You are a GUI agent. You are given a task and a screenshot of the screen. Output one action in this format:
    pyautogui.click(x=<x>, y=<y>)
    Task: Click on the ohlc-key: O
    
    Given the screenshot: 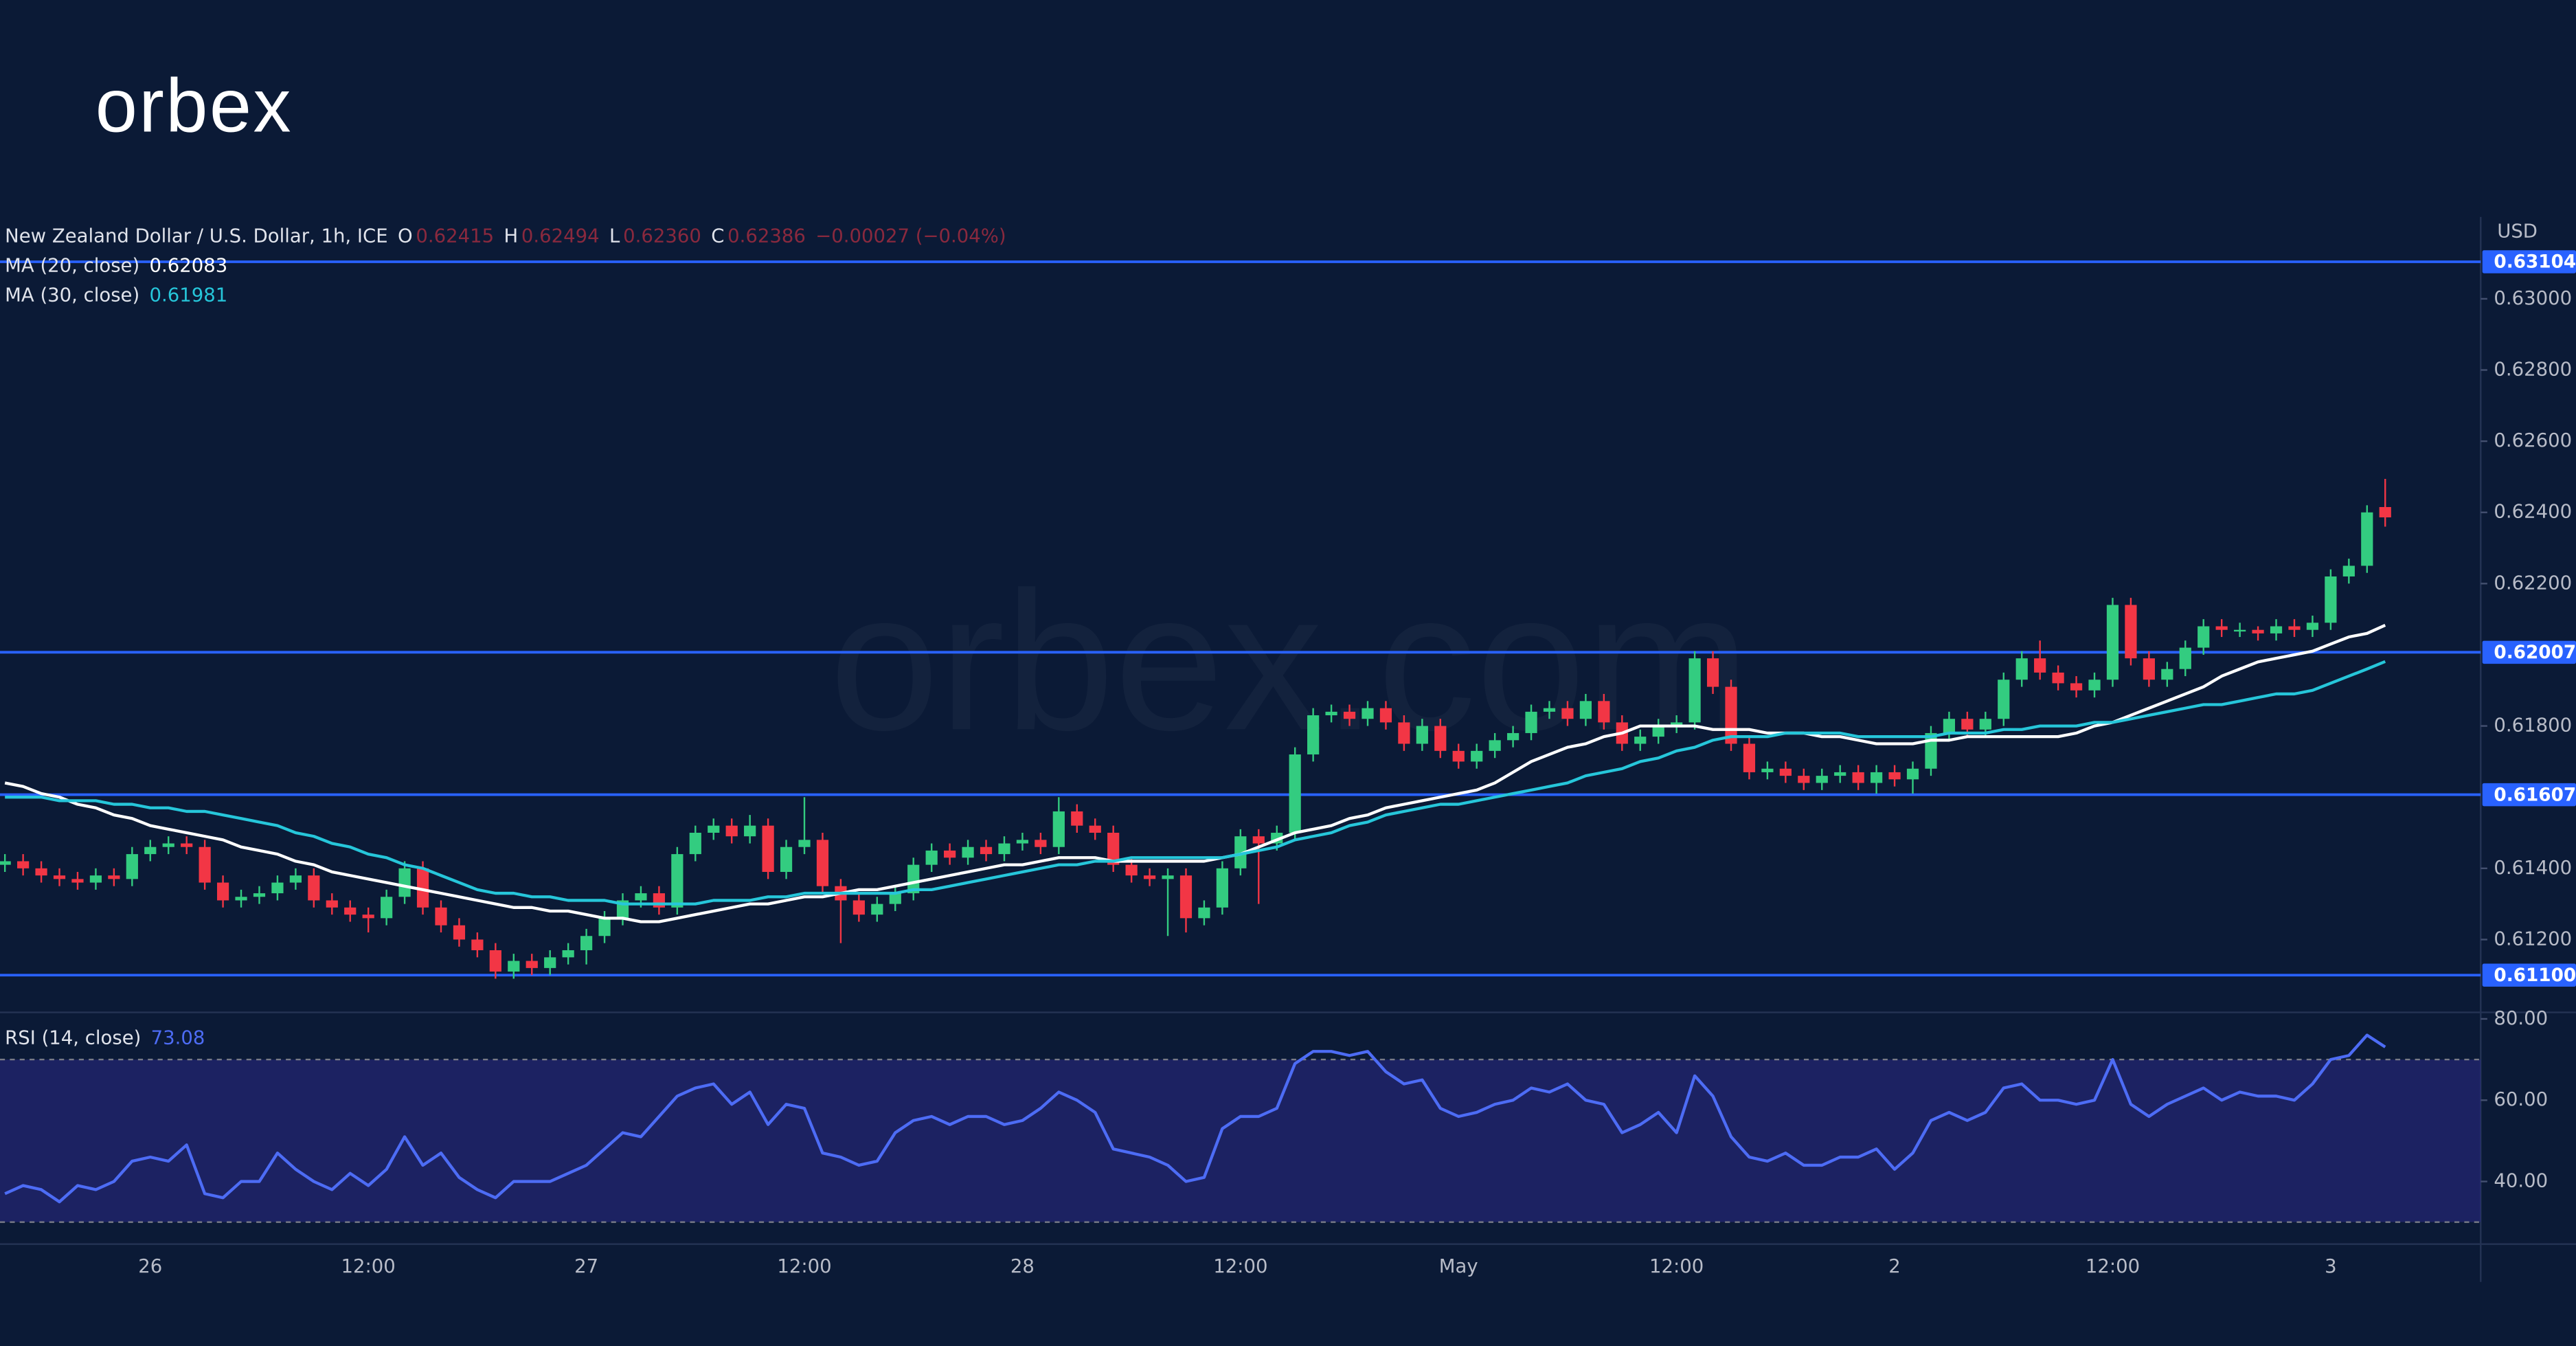 What is the action you would take?
    pyautogui.click(x=405, y=236)
    